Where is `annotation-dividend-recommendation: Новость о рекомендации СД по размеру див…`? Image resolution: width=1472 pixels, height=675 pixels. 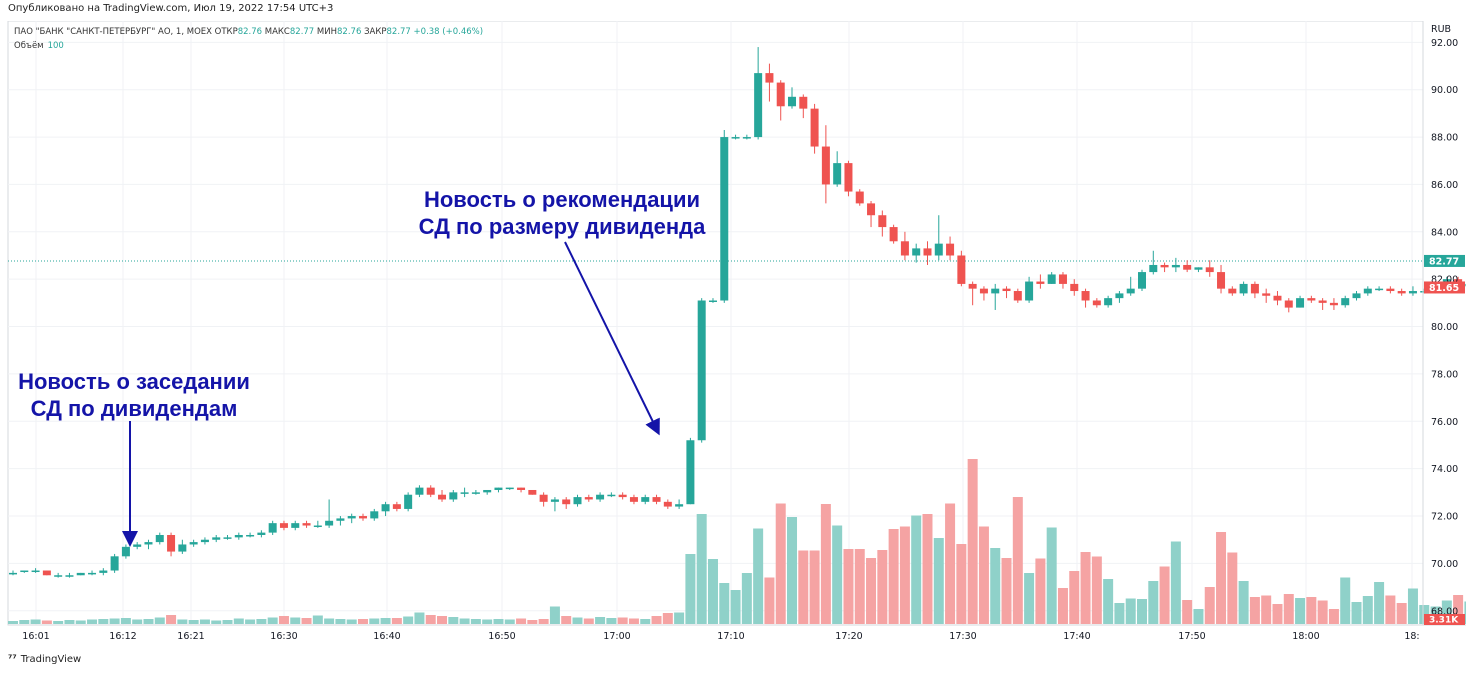 annotation-dividend-recommendation: Новость о рекомендации СД по размеру див… is located at coordinates (562, 213).